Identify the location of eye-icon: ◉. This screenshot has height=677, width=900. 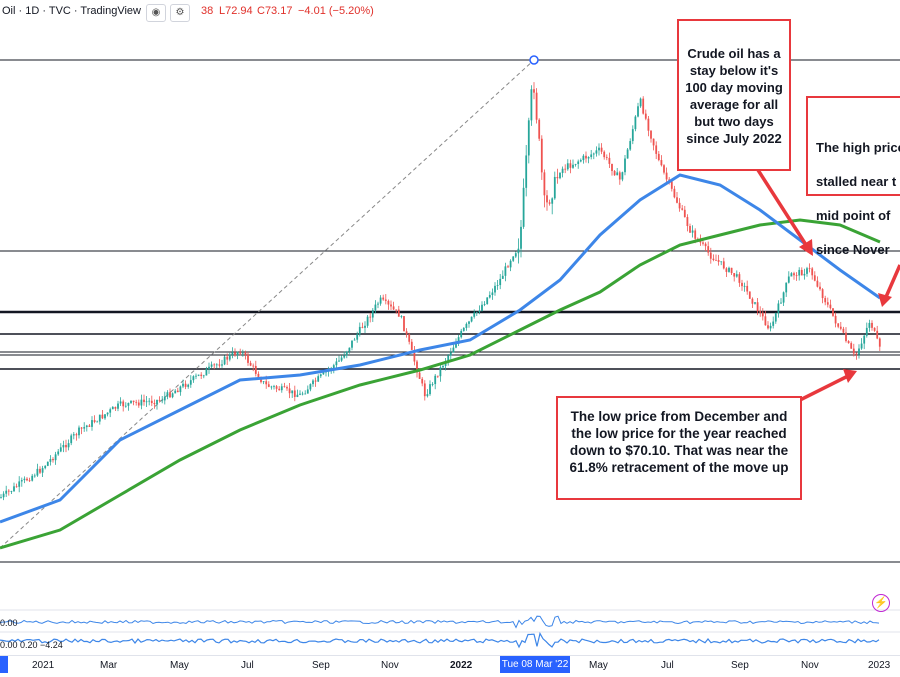
(156, 13).